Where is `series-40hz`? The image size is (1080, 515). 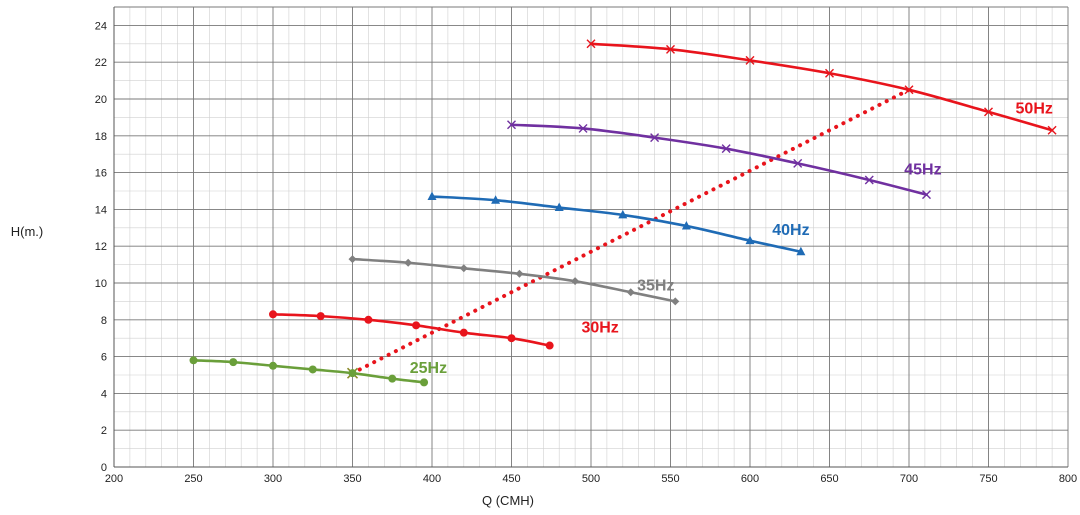 series-40hz is located at coordinates (616, 223).